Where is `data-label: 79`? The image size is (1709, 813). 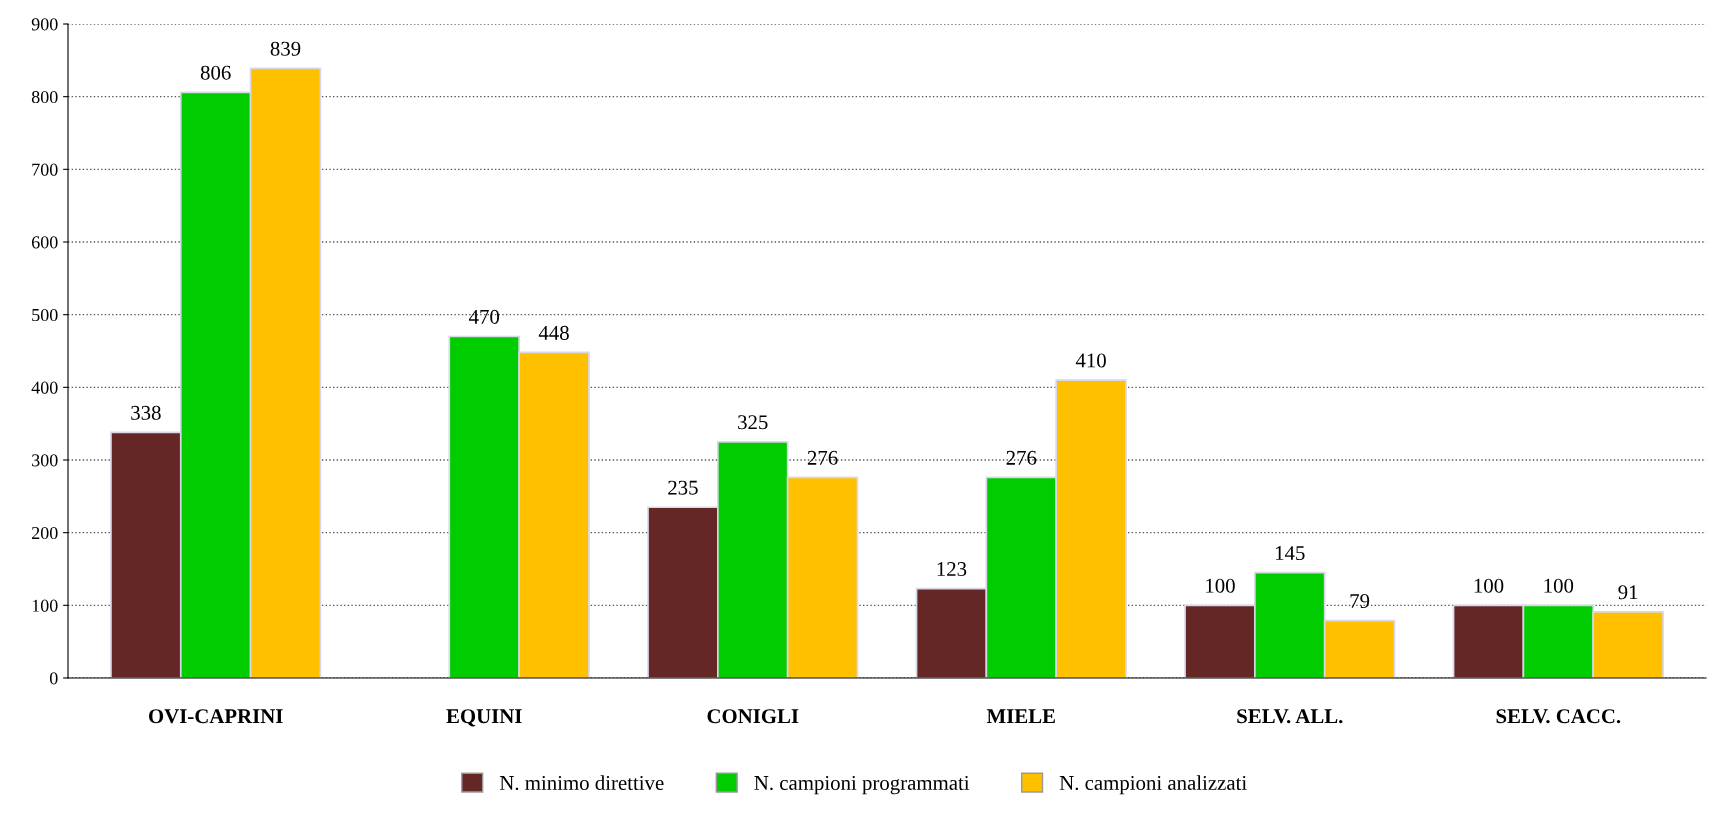
data-label: 79 is located at coordinates (1360, 601).